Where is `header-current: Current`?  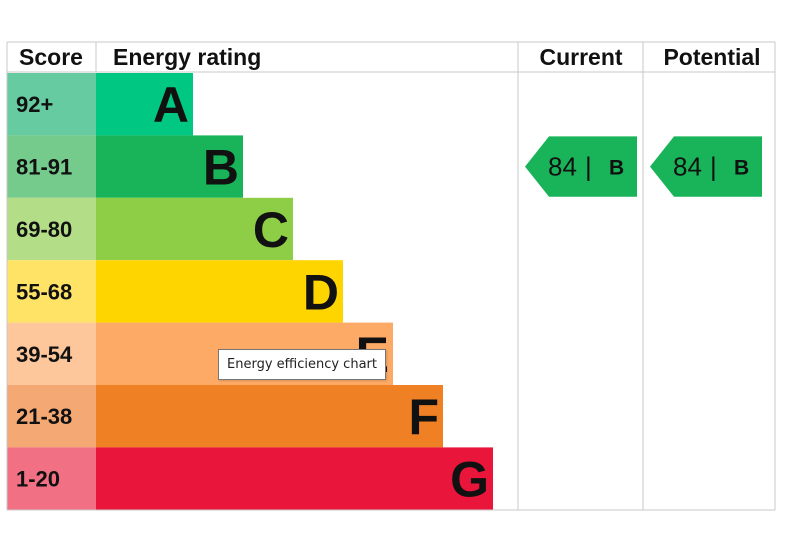 header-current: Current is located at coordinates (580, 57).